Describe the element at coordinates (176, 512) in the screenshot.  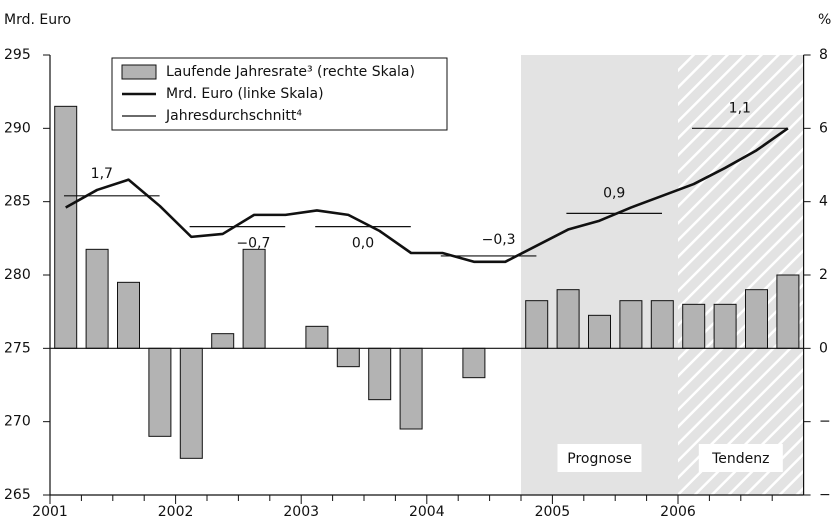
I see `x-tick-label: 2002` at that location.